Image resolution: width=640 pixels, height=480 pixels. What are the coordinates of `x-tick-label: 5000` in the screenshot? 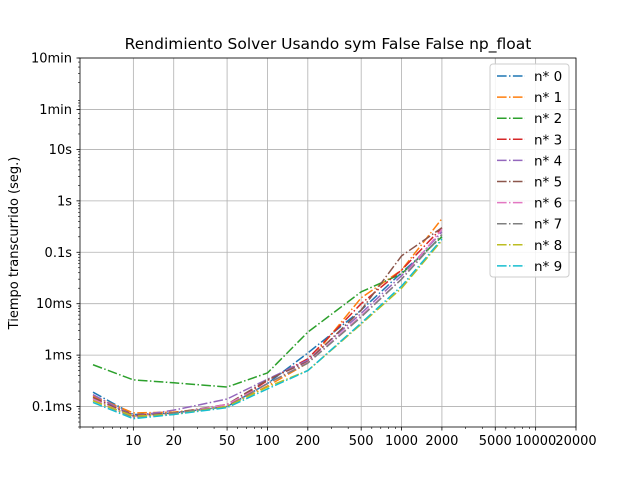 It's located at (495, 441).